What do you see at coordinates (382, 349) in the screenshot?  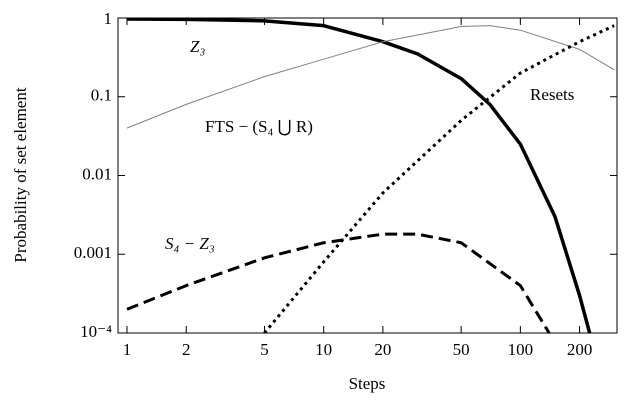 I see `x-tick-label: 20` at bounding box center [382, 349].